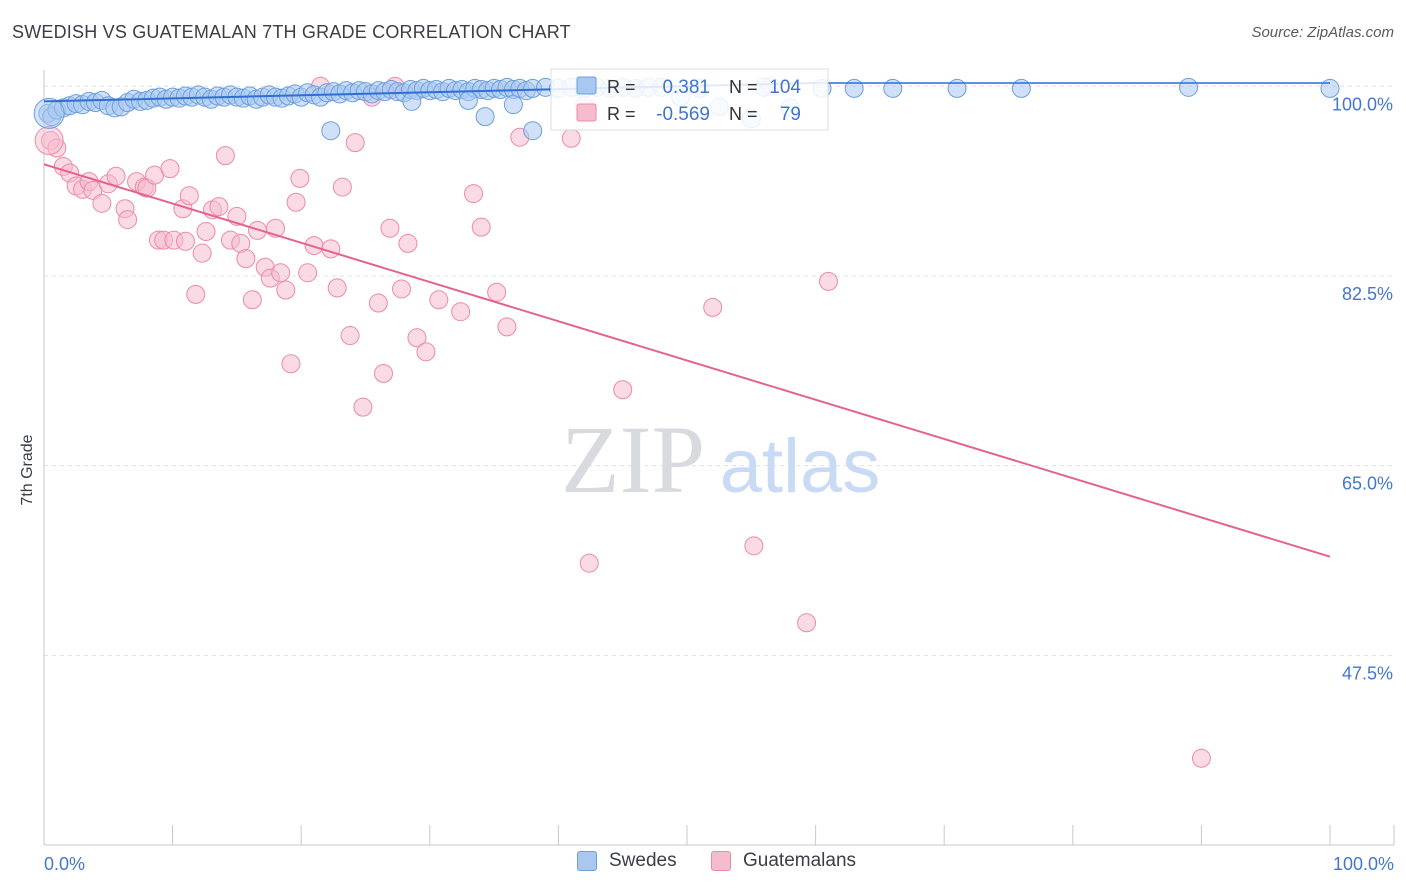 This screenshot has height=892, width=1406. I want to click on guatemalans-swatch, so click(586, 112).